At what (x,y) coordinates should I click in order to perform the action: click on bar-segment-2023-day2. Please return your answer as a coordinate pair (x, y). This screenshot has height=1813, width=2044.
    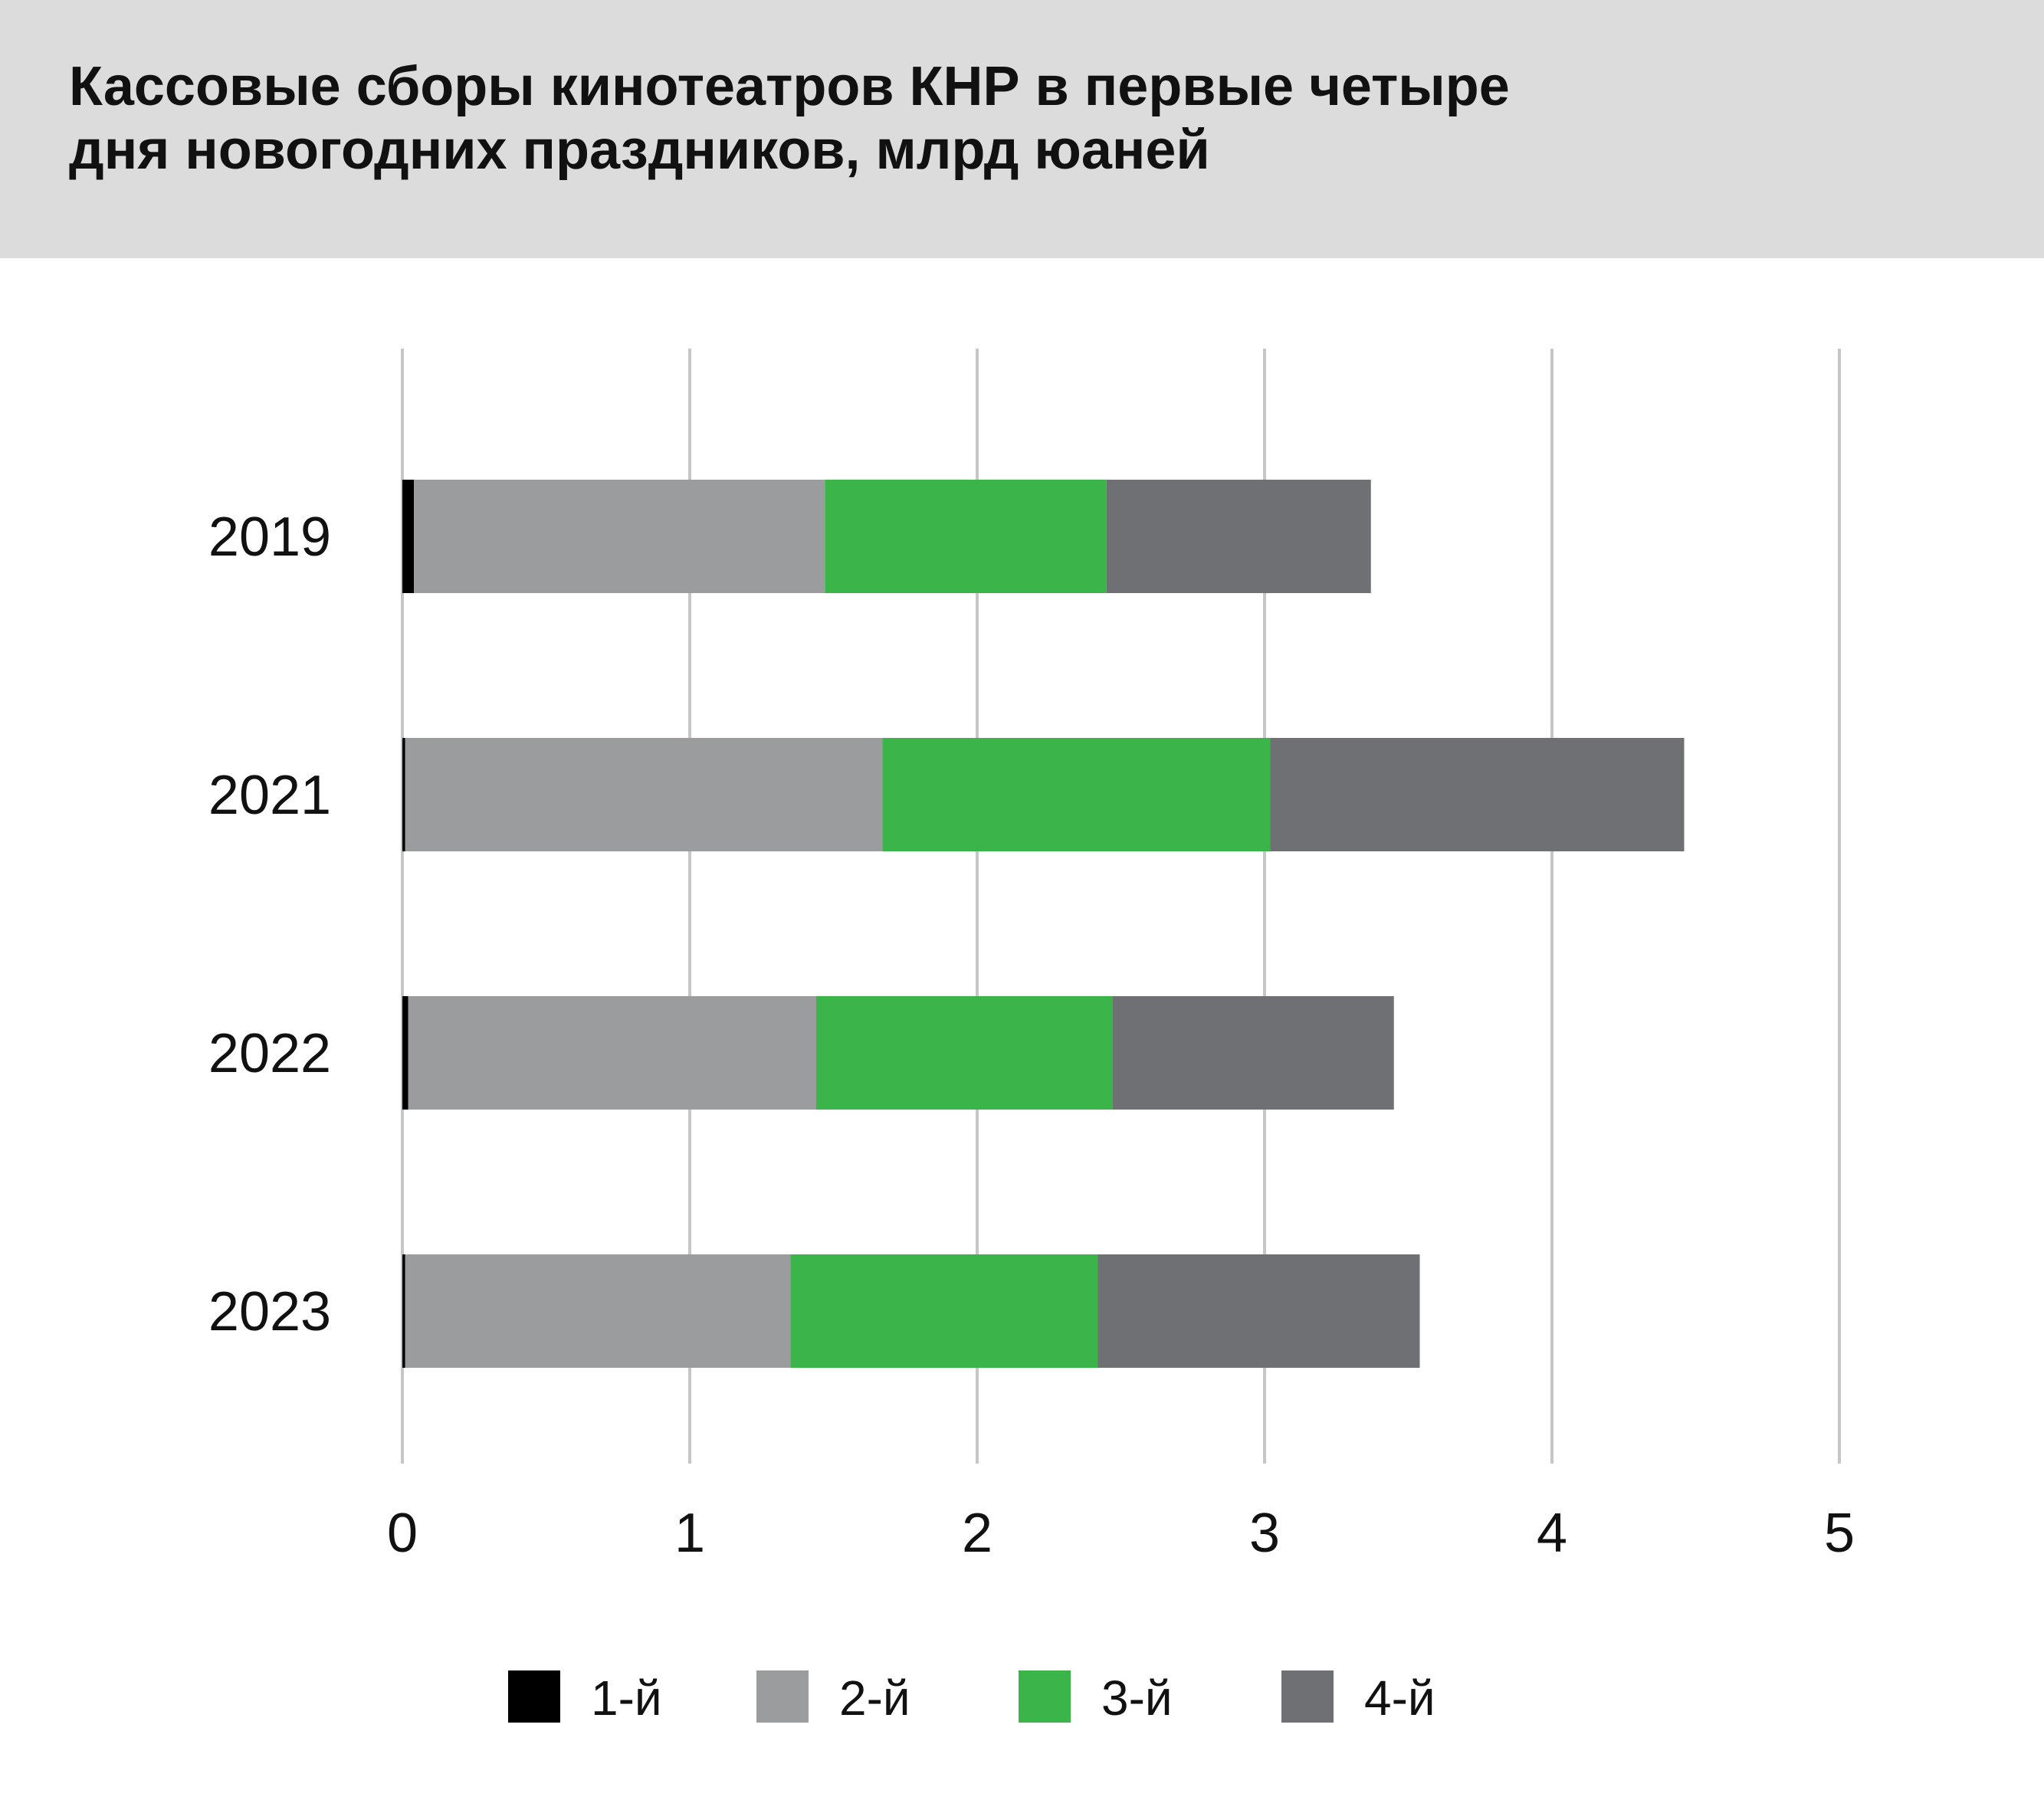
    Looking at the image, I should click on (598, 1311).